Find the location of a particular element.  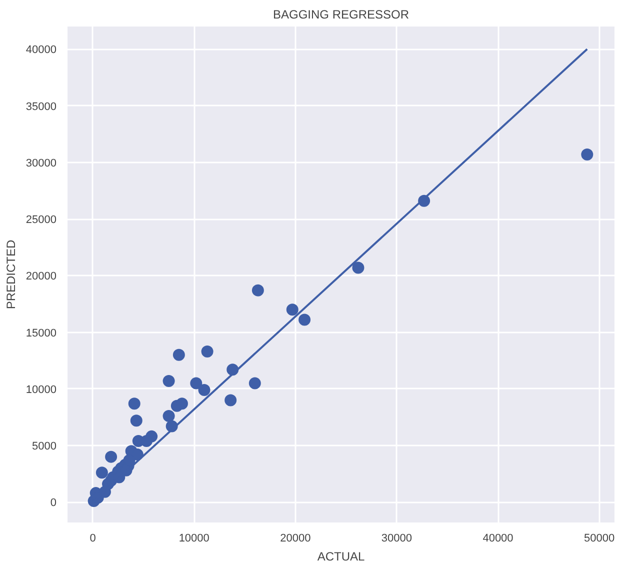

y-tick-label: 35000 is located at coordinates (41, 106).